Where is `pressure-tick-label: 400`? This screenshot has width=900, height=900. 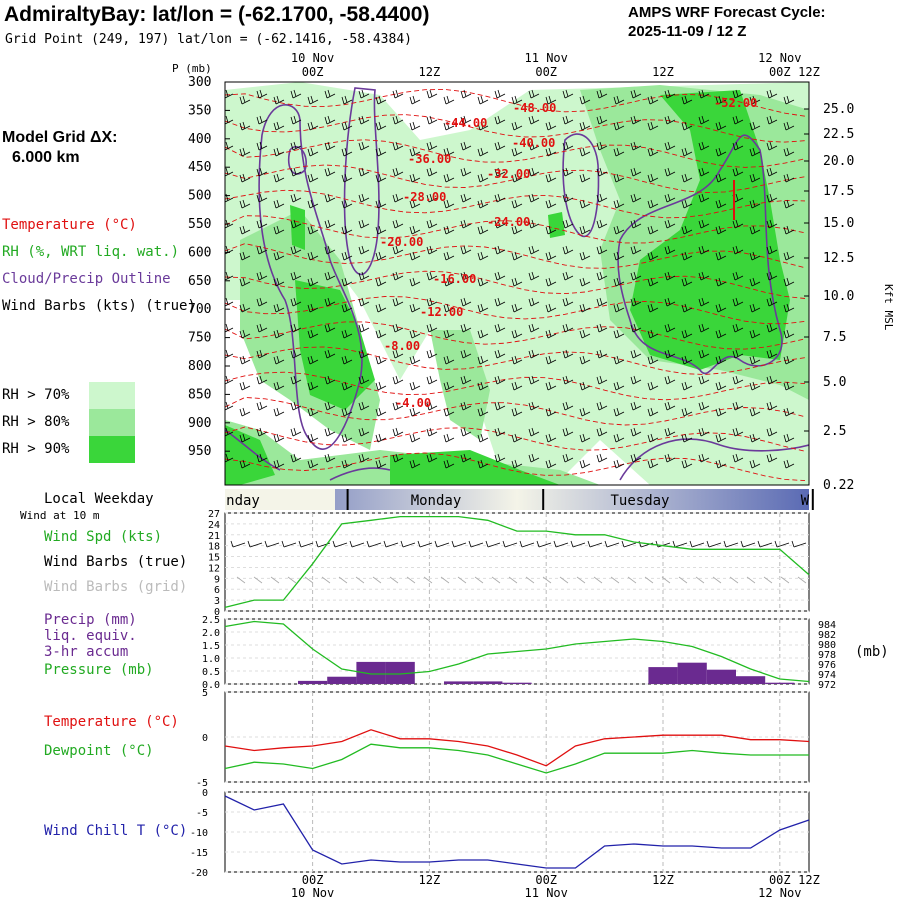
pressure-tick-label: 400 is located at coordinates (199, 139).